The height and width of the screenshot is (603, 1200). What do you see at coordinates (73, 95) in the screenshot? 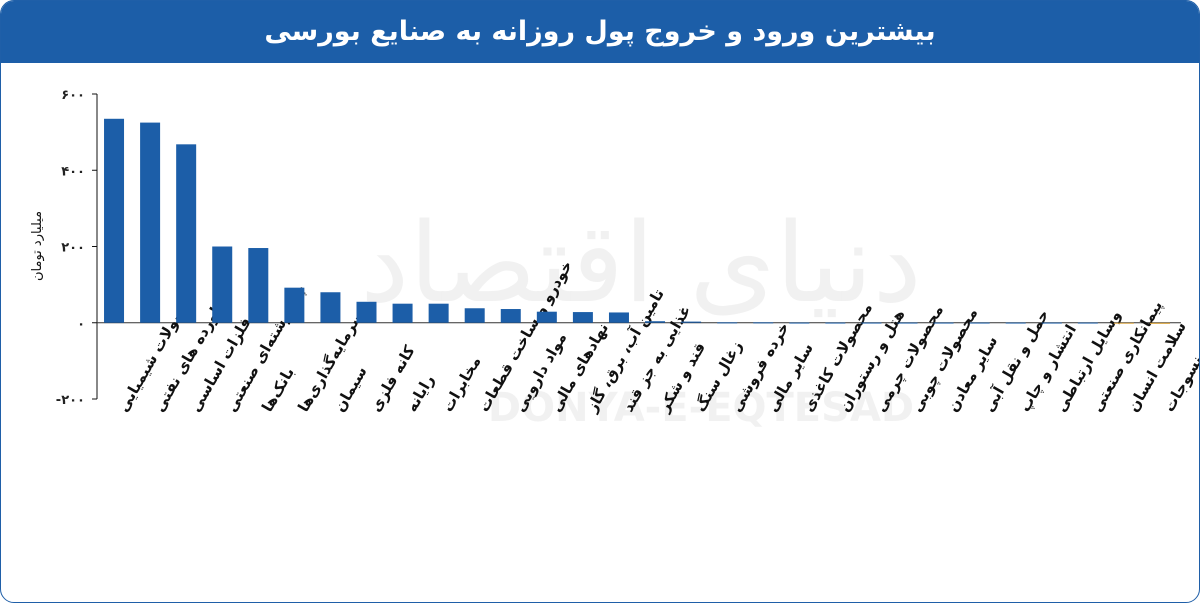
I see `y-tick-label: ۶۰۰` at bounding box center [73, 95].